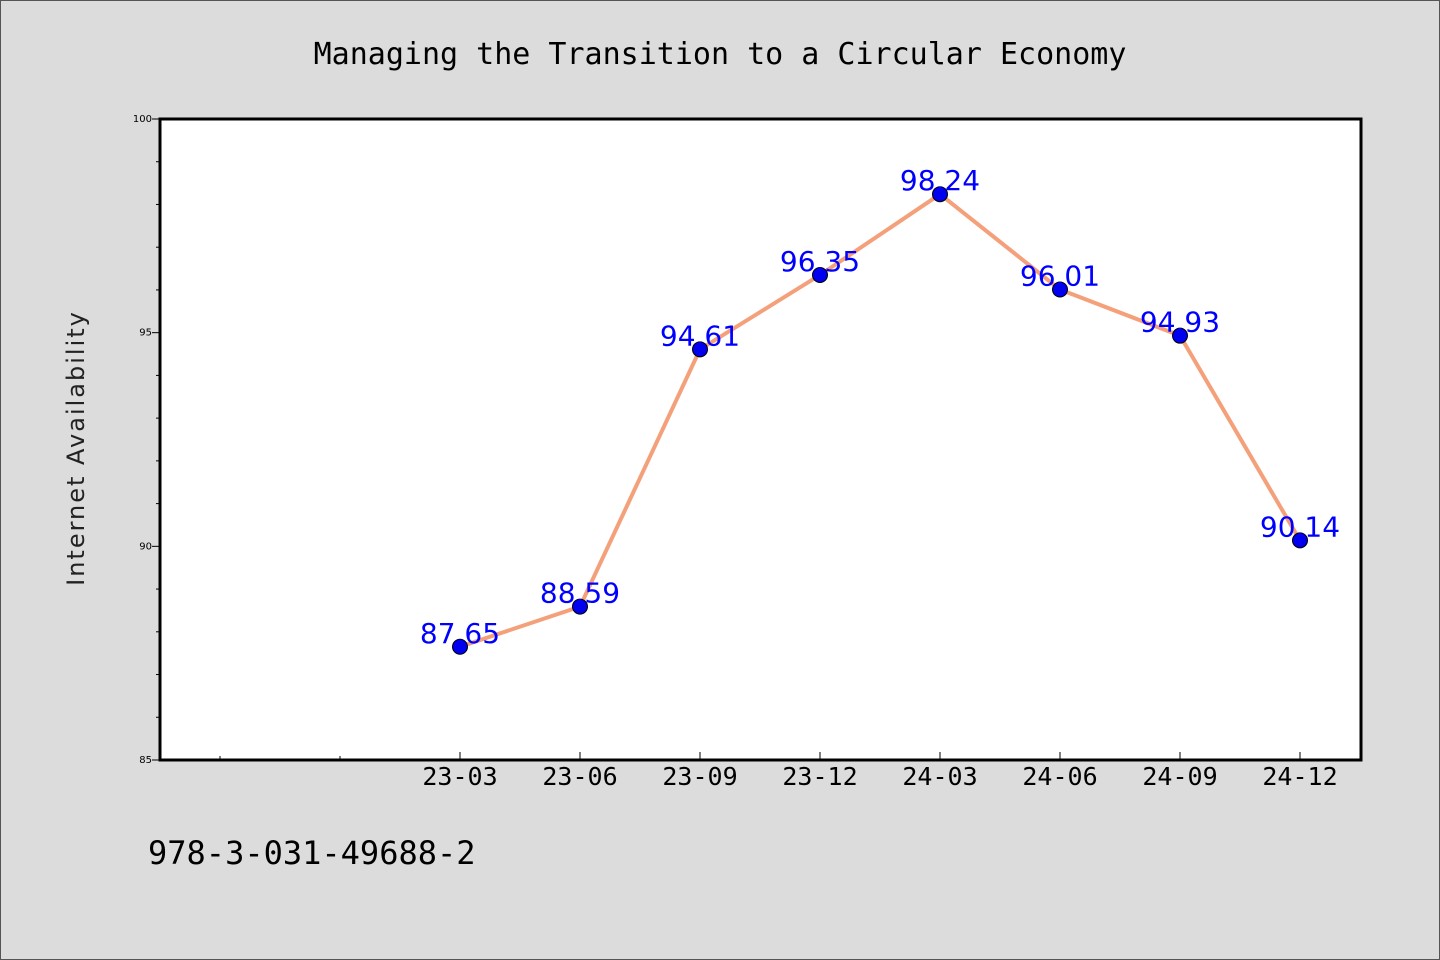 The image size is (1440, 960). What do you see at coordinates (1180, 322) in the screenshot?
I see `data-label: 94.93` at bounding box center [1180, 322].